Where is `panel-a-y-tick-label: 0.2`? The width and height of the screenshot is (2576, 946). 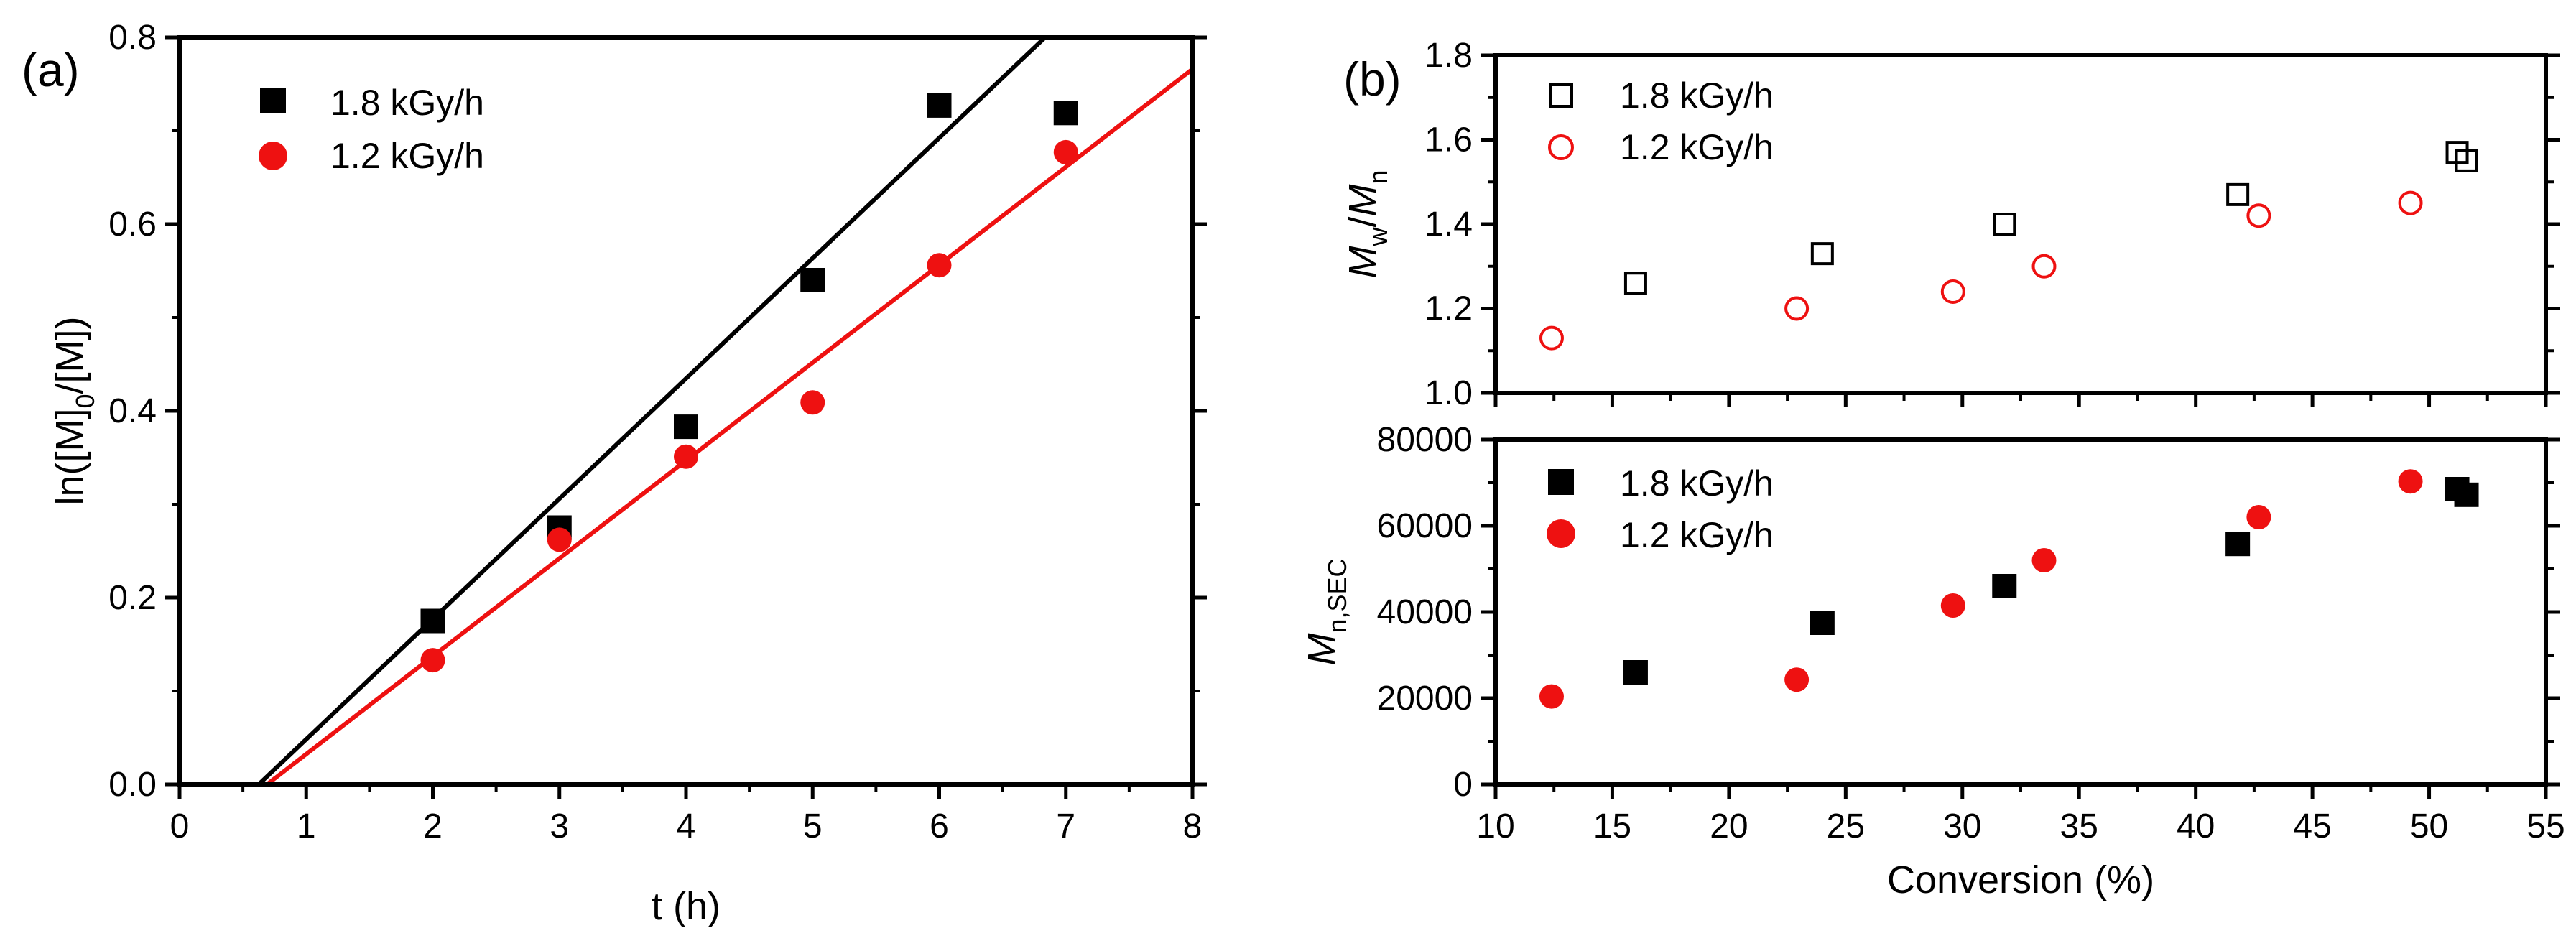
panel-a-y-tick-label: 0.2 is located at coordinates (132, 598).